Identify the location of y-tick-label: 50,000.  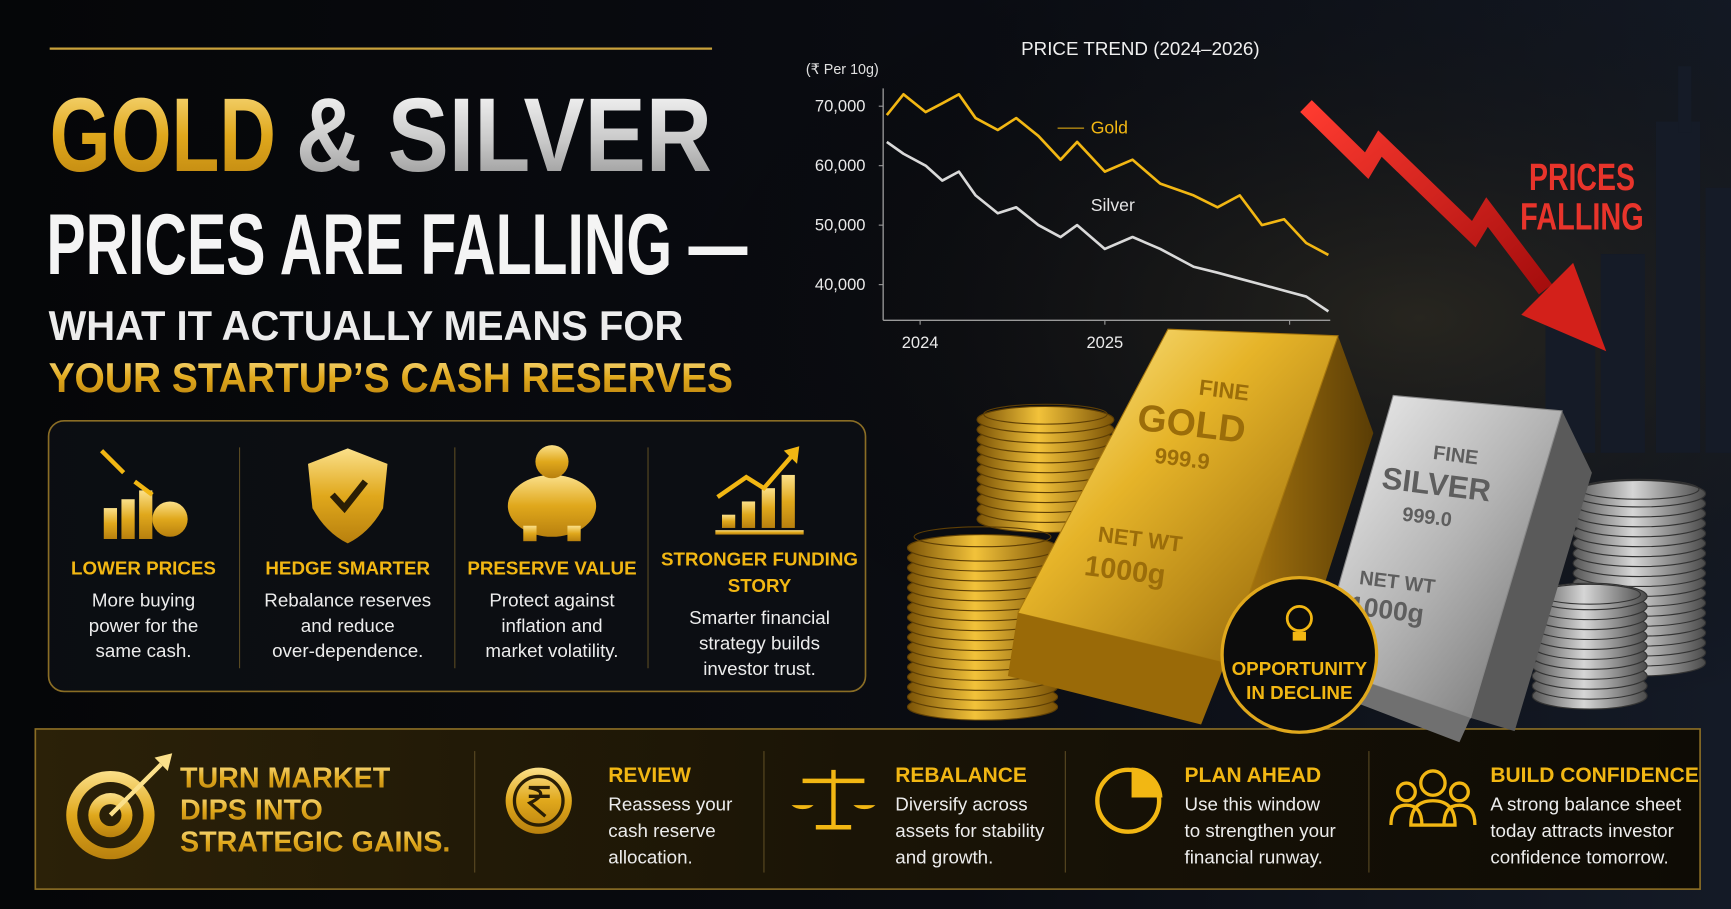
(840, 225).